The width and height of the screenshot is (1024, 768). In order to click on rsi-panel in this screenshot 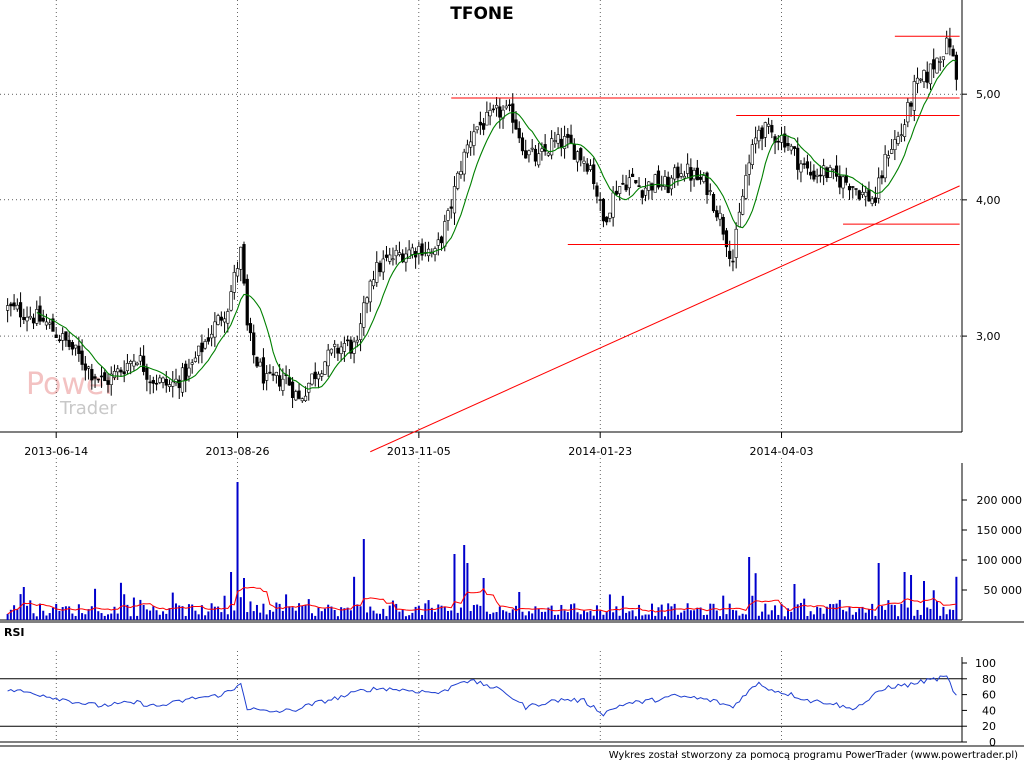, I will do `click(481, 701)`.